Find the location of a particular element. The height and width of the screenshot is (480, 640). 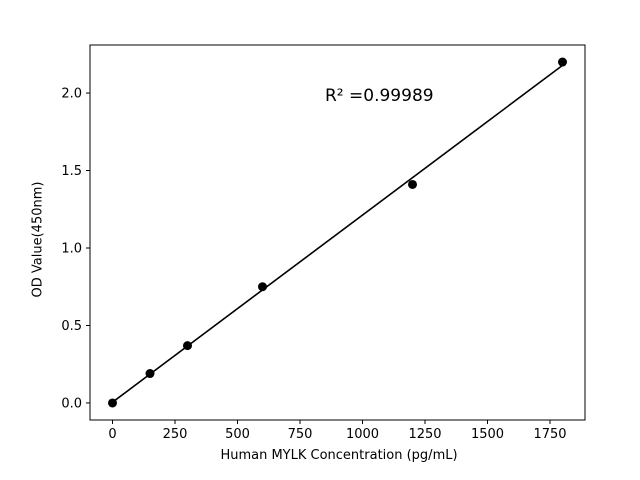

y-tick-label: 1.0 is located at coordinates (71, 248).